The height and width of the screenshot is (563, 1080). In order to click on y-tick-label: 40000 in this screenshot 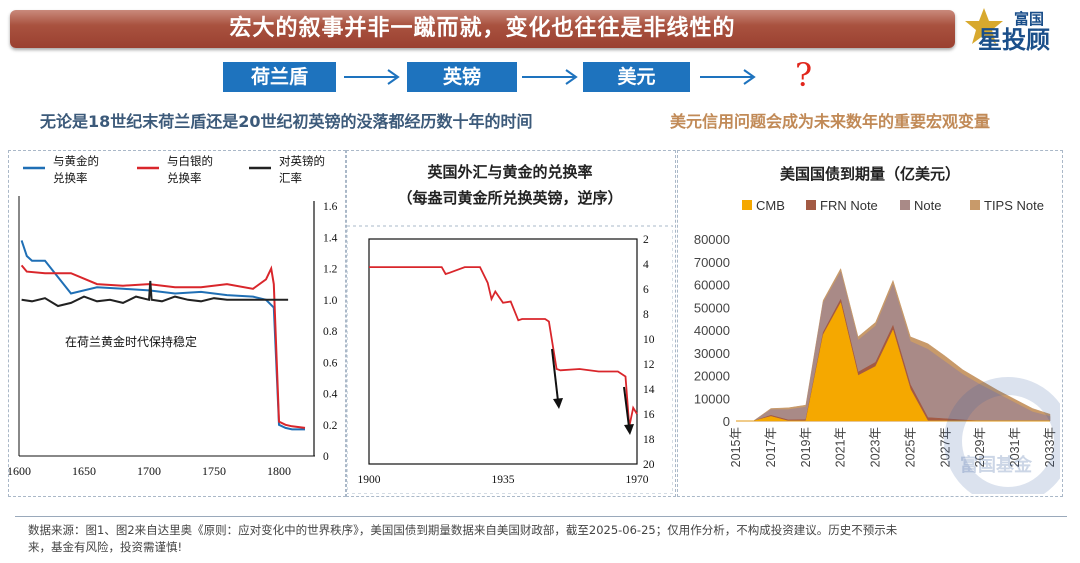, I will do `click(712, 330)`.